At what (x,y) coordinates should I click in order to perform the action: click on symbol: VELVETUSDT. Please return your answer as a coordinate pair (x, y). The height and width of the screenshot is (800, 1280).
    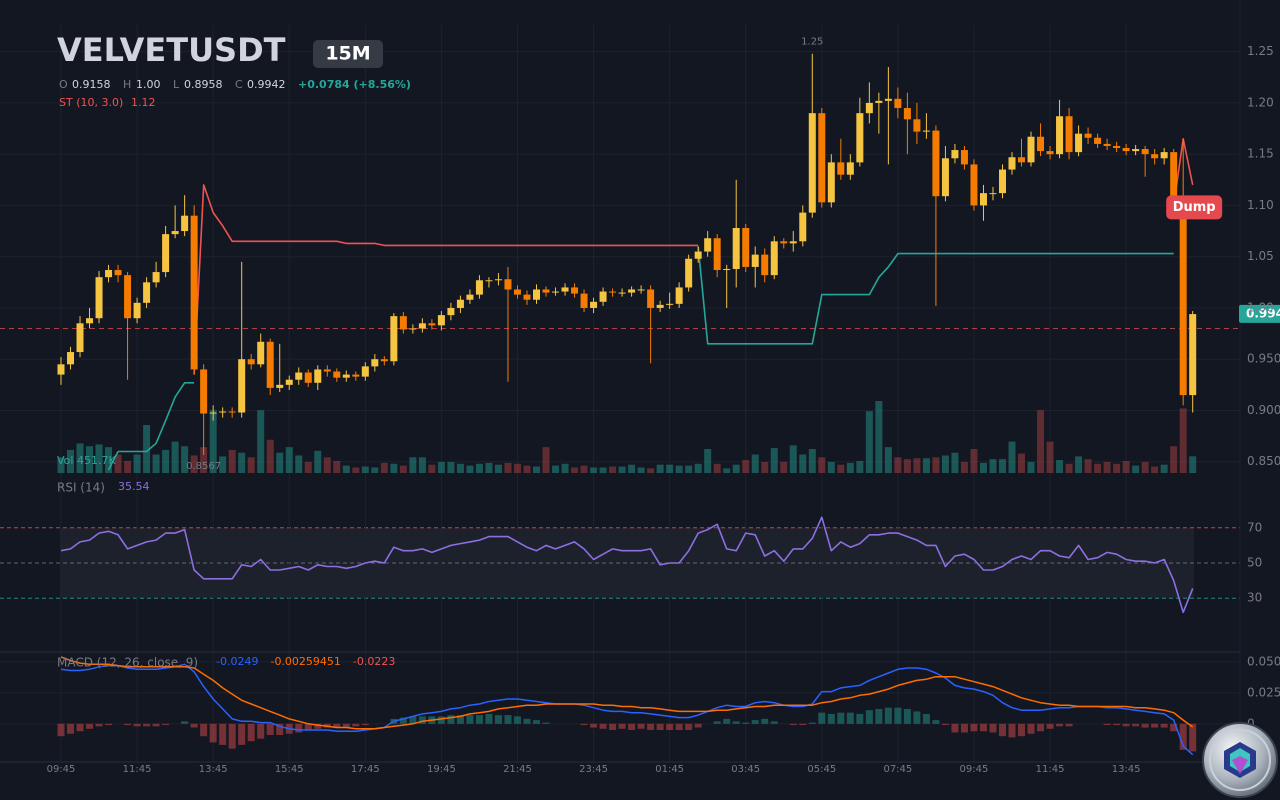
    Looking at the image, I should click on (171, 50).